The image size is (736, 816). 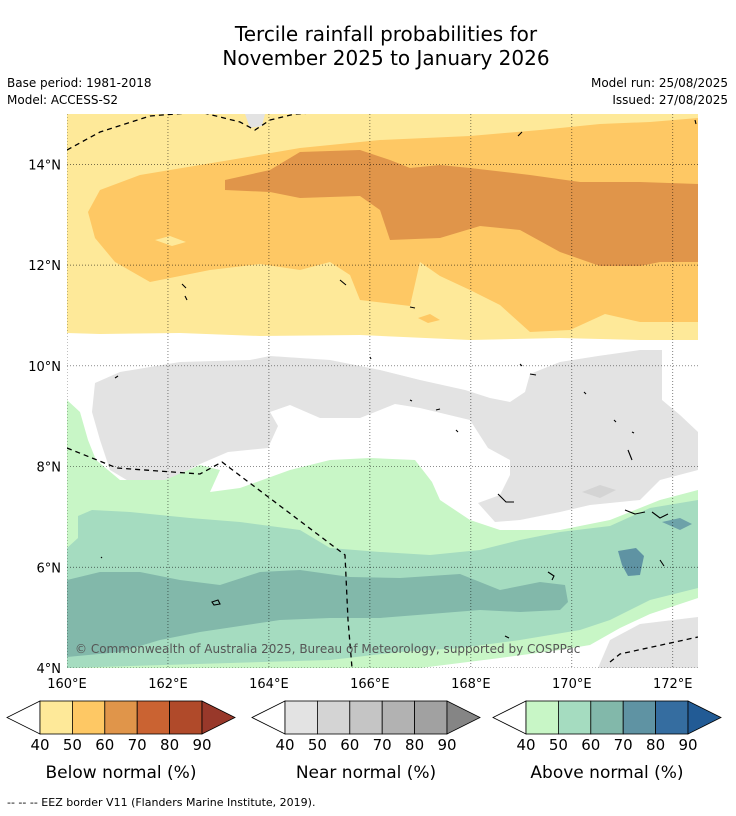 I want to click on colorbar-2: 40 50 60 70 80 90, so click(x=366, y=727).